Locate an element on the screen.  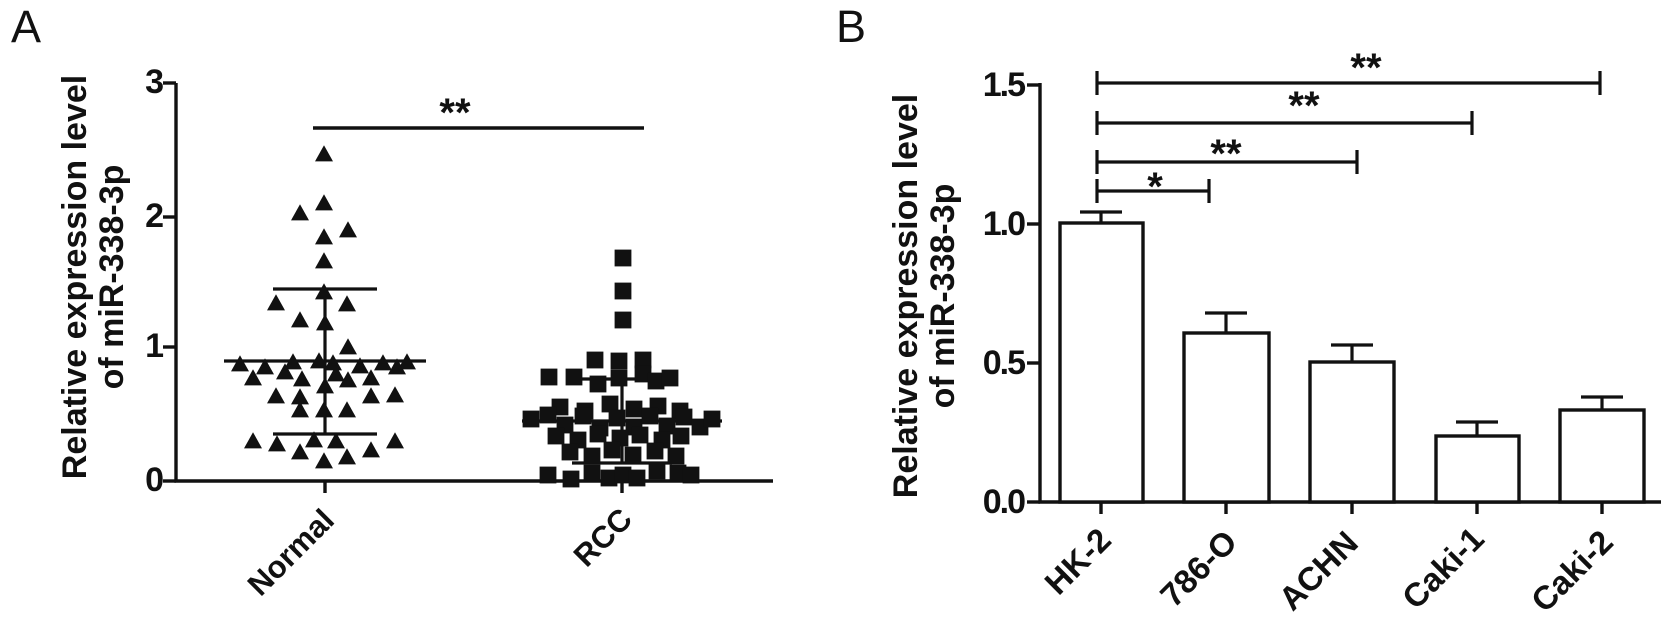
svg-text: B is located at coordinates (851, 26).